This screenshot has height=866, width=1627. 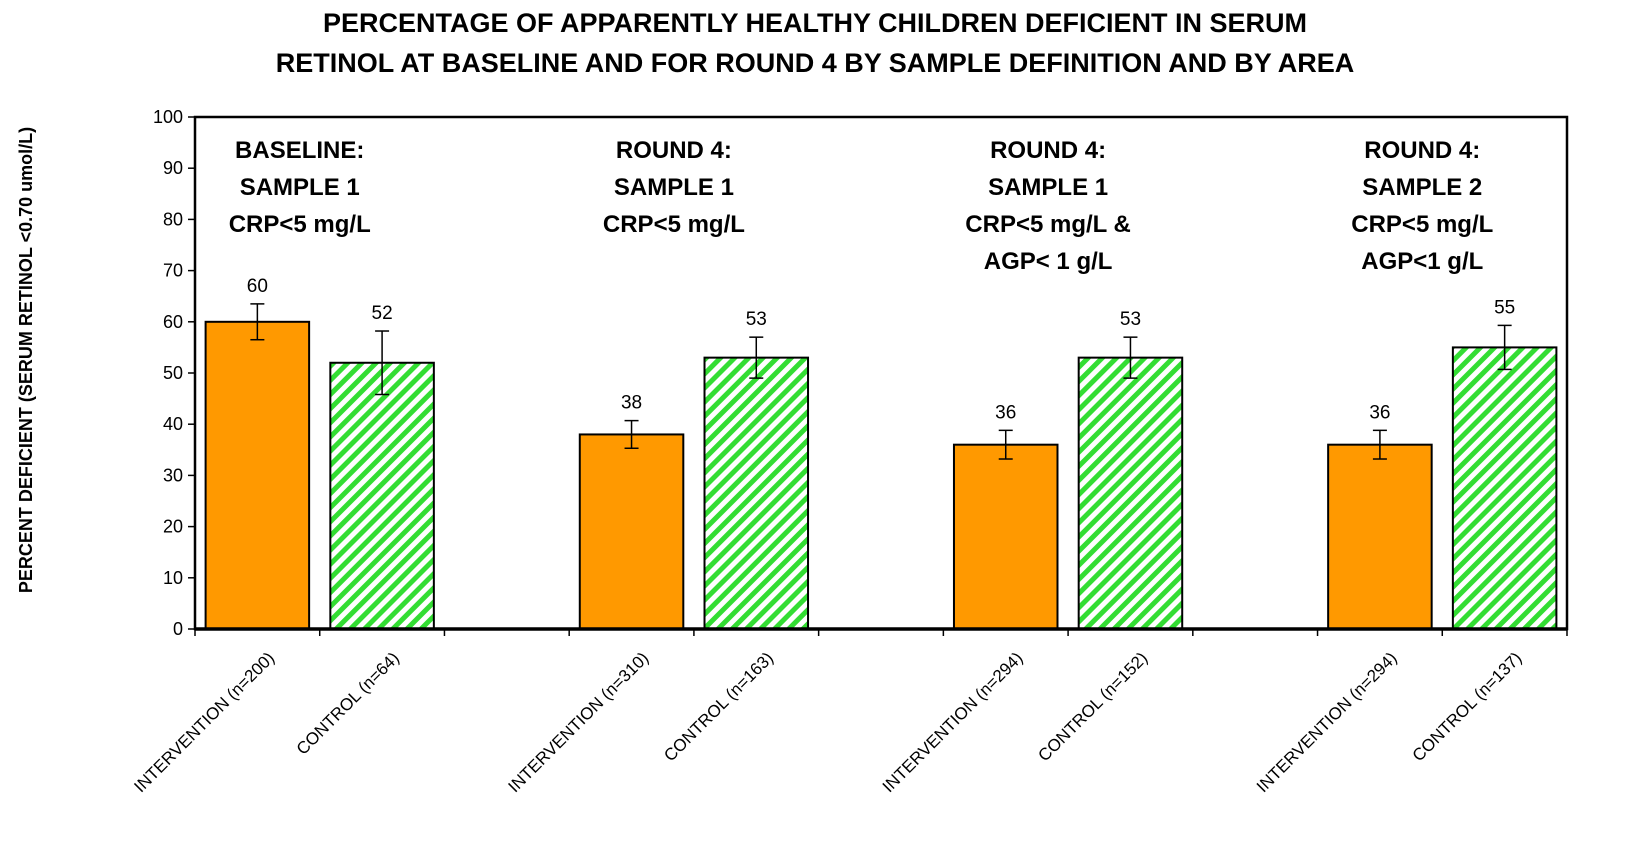 What do you see at coordinates (173, 527) in the screenshot?
I see `y-tick-label: 20` at bounding box center [173, 527].